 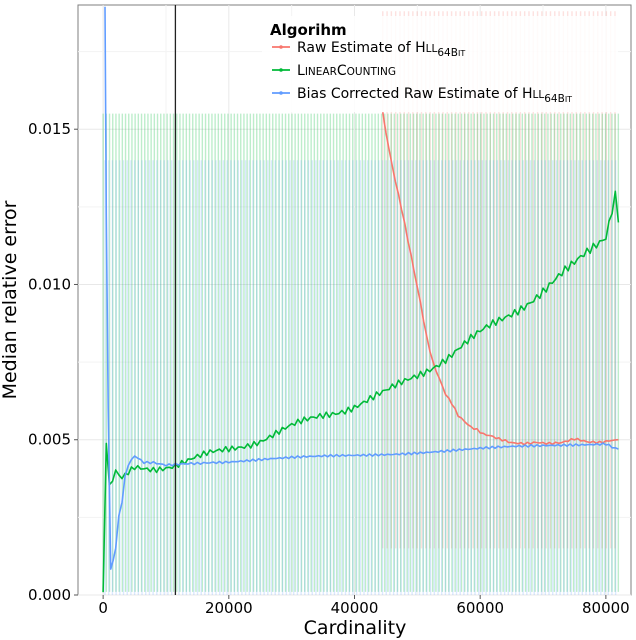 I want to click on legend-title: Algorihm, so click(x=308, y=30).